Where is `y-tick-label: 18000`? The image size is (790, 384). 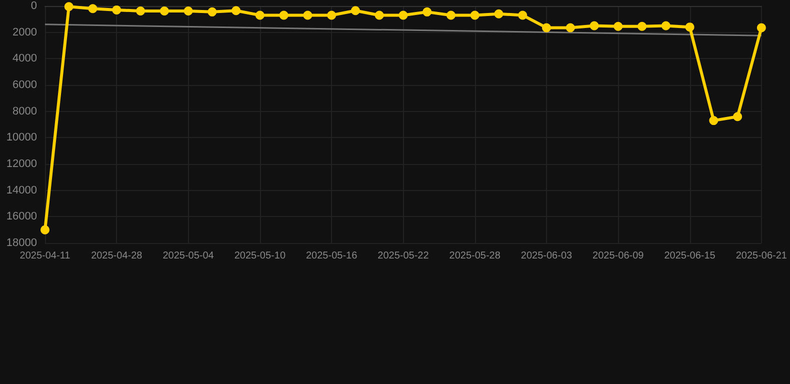
y-tick-label: 18000 is located at coordinates (21, 243).